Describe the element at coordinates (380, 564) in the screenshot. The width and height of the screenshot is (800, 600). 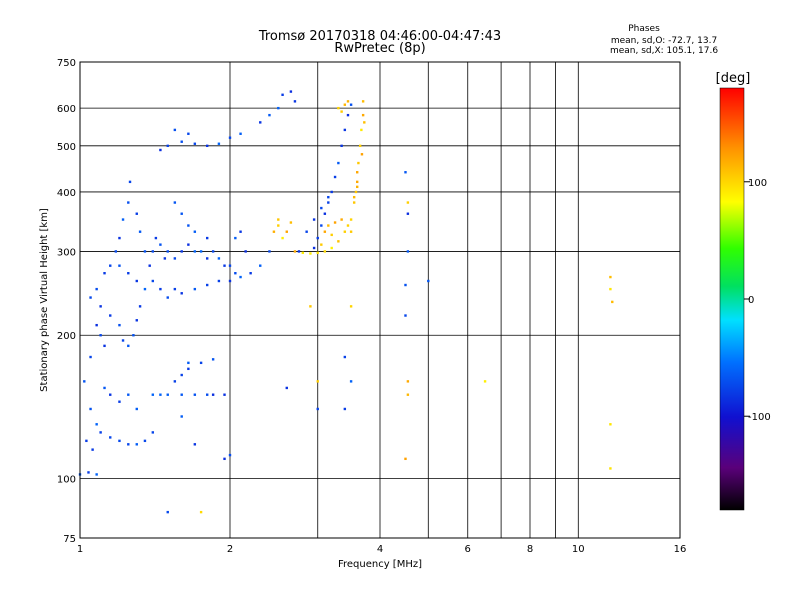
I see `x-axis-label: Frequency [MHz]` at that location.